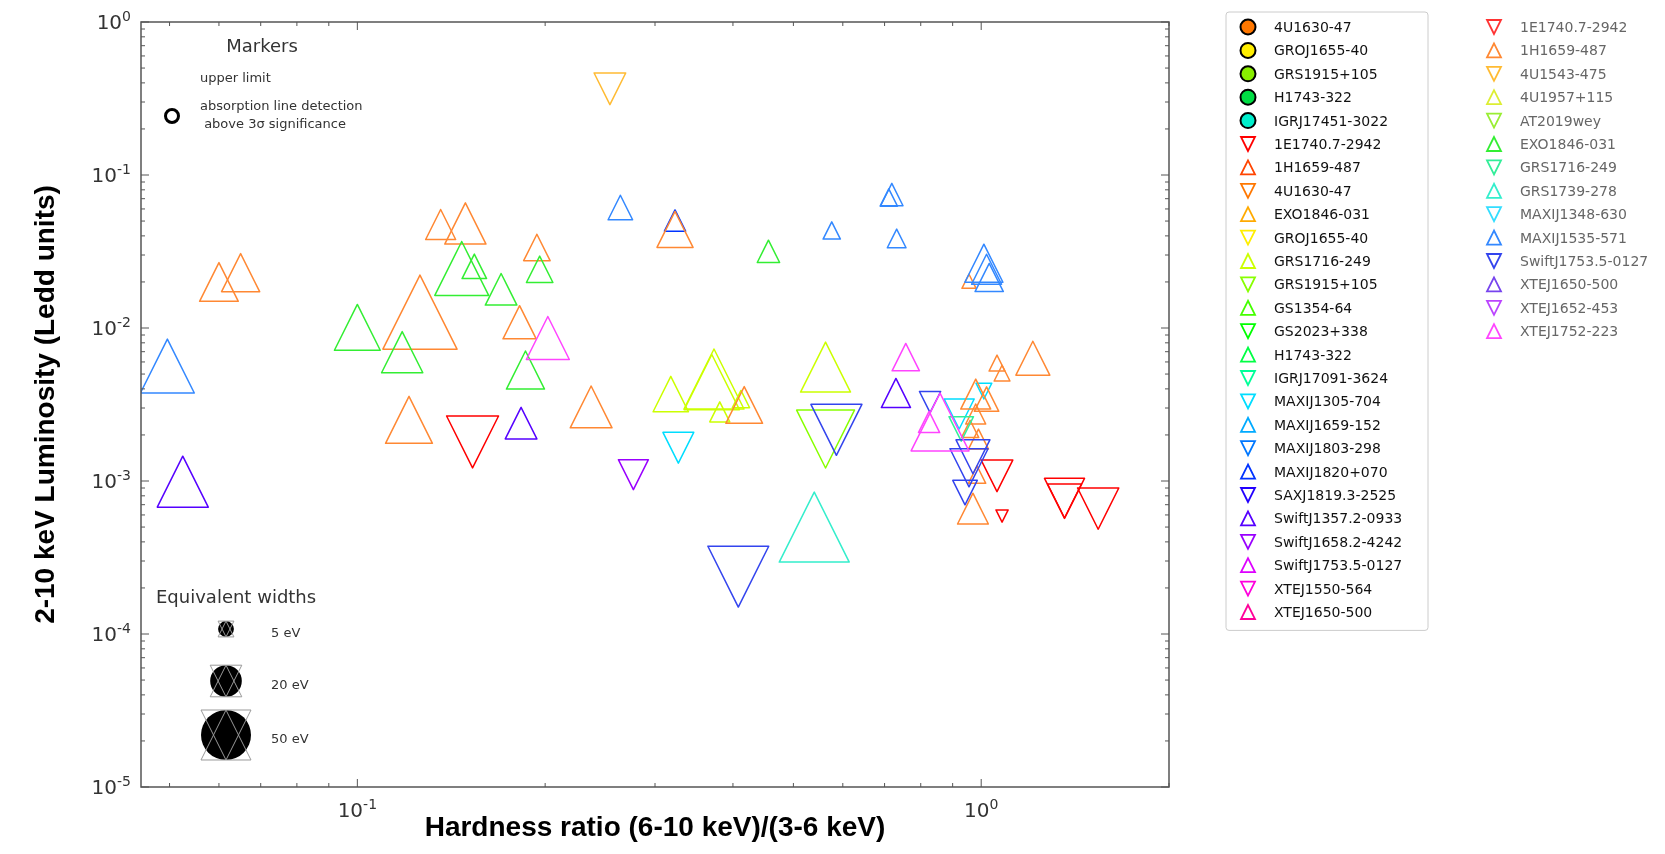 The width and height of the screenshot is (1665, 854). What do you see at coordinates (1327, 401) in the screenshot?
I see `legend-label: MAXIJ1305-704` at bounding box center [1327, 401].